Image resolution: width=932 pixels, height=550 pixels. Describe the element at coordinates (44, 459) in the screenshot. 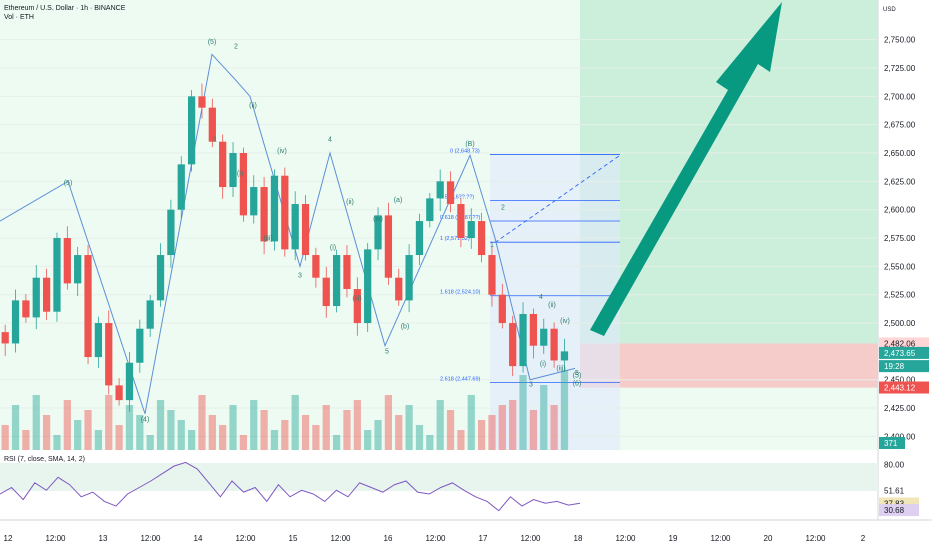

I see `rsi-indicator-label: RSI (7, close, SMA, 14, 2)` at that location.